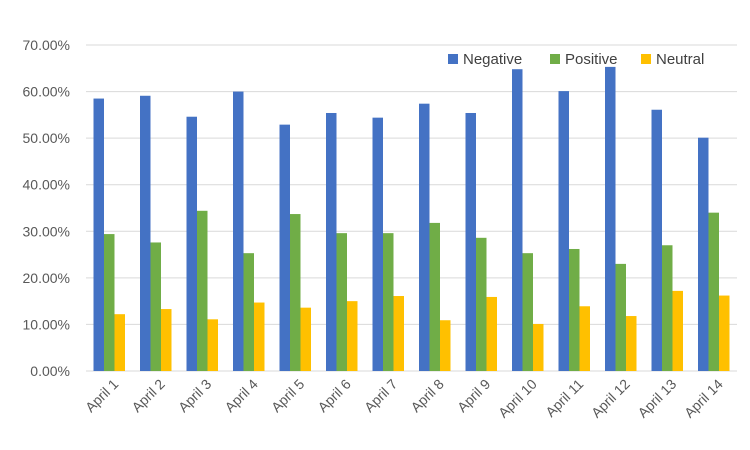 Image resolution: width=750 pixels, height=450 pixels. Describe the element at coordinates (50, 371) in the screenshot. I see `y-tick-label: 0.00%` at that location.